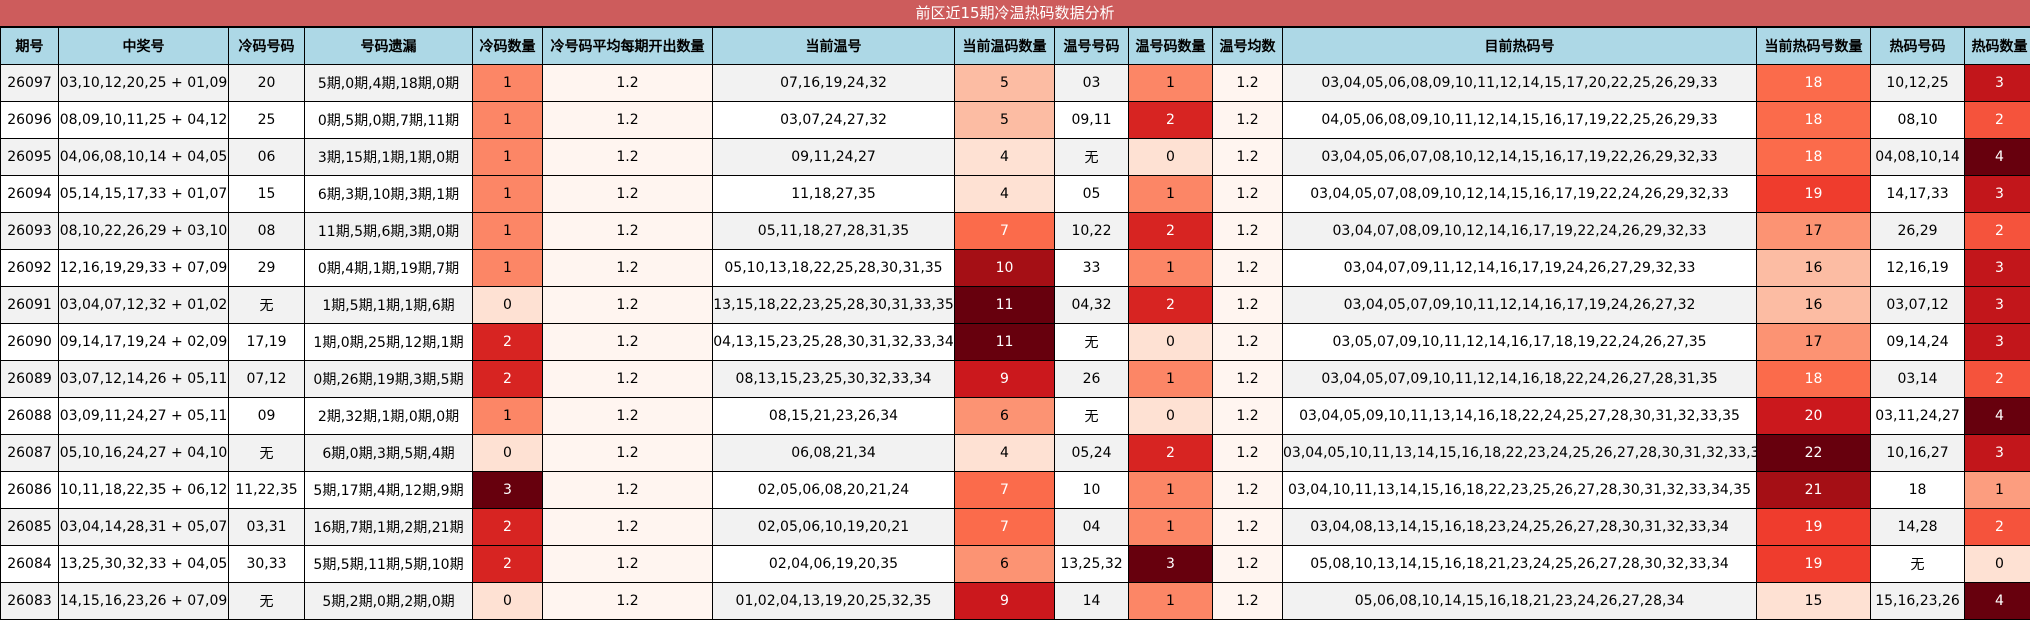  What do you see at coordinates (389, 416) in the screenshot?
I see `cell-number-missing: 2期,32期,1期,0期,0期` at bounding box center [389, 416].